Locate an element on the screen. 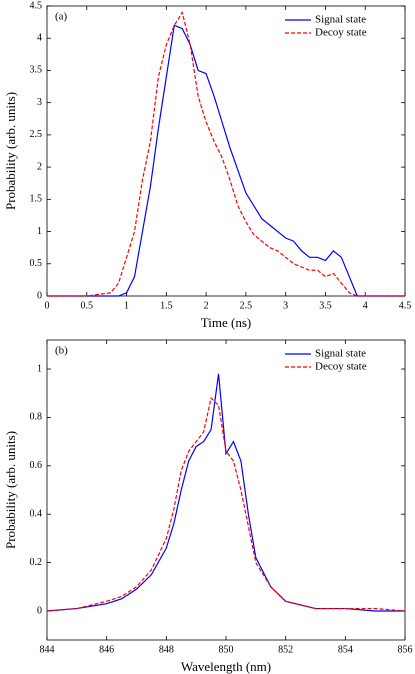 The image size is (415, 674). x-tick-label: 2 is located at coordinates (206, 305).